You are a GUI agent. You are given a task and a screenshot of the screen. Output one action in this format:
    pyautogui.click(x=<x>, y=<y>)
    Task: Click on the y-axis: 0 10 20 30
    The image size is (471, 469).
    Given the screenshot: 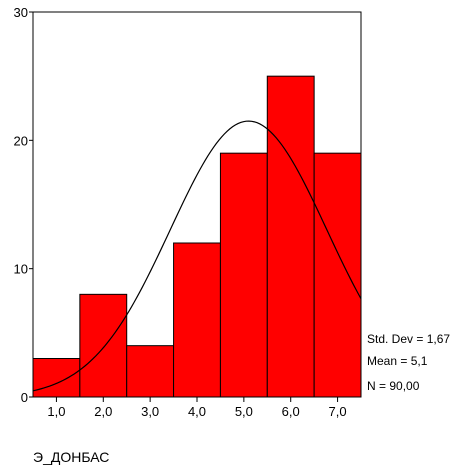 What is the action you would take?
    pyautogui.click(x=23, y=205)
    